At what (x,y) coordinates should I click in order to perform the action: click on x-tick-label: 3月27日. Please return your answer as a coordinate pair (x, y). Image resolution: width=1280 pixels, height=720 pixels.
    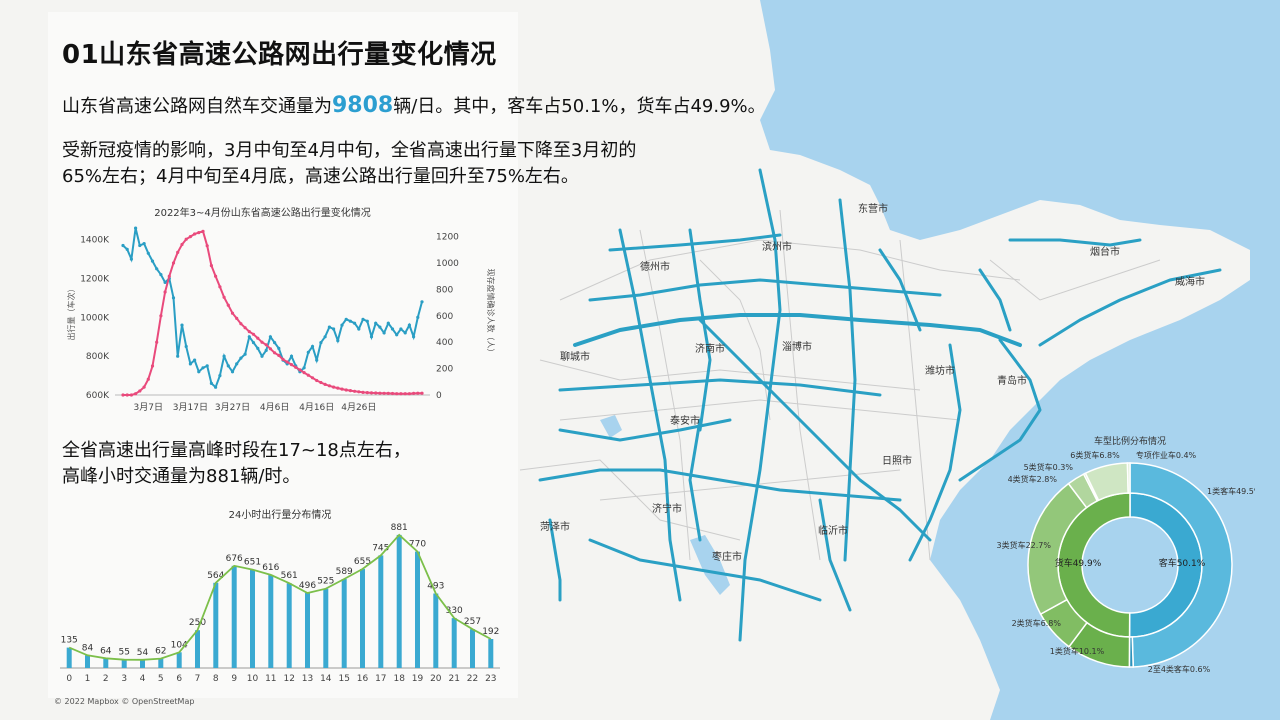
    Looking at the image, I should click on (232, 407).